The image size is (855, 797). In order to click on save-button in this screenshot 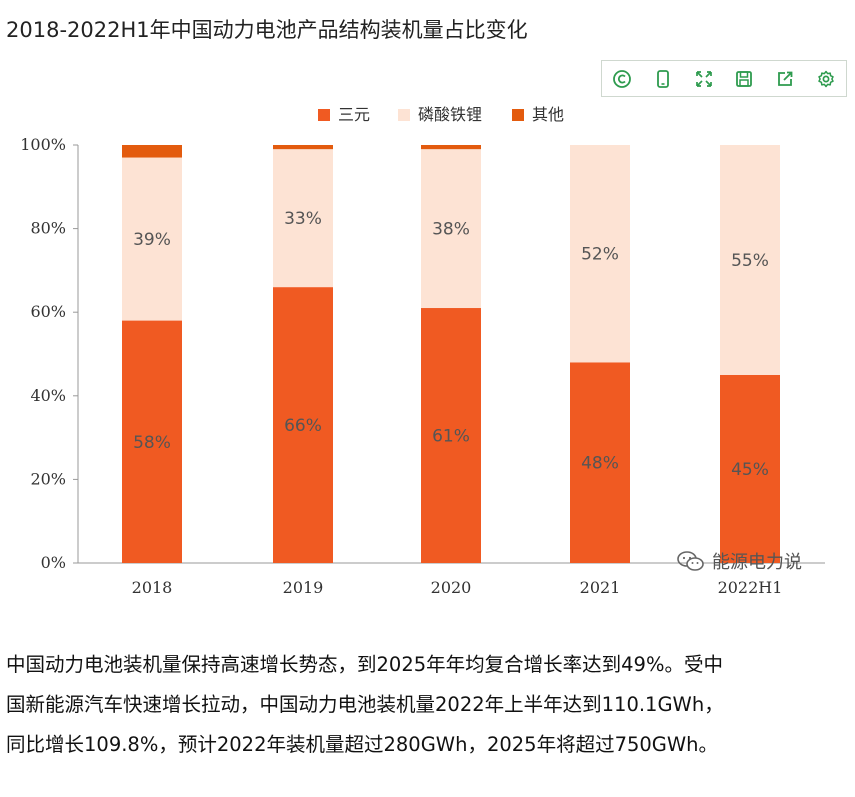, I will do `click(744, 78)`.